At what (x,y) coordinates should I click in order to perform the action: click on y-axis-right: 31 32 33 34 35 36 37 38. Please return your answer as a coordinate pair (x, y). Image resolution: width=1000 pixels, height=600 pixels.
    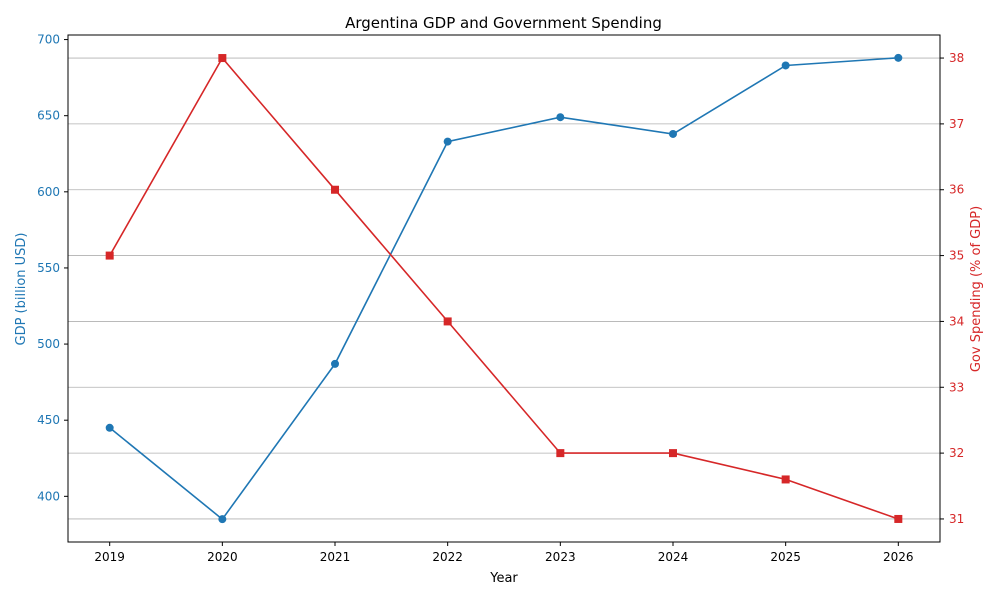
    Looking at the image, I should click on (952, 288).